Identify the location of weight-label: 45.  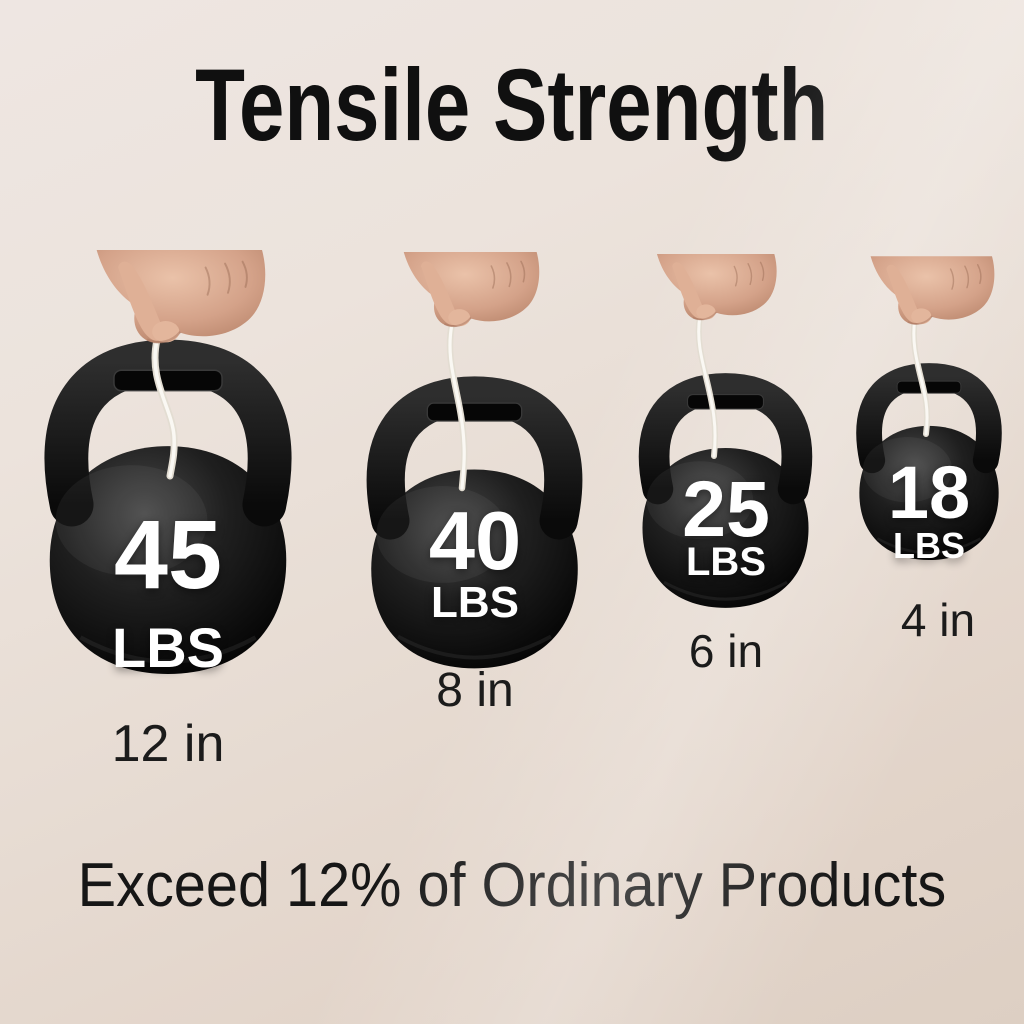
(168, 554).